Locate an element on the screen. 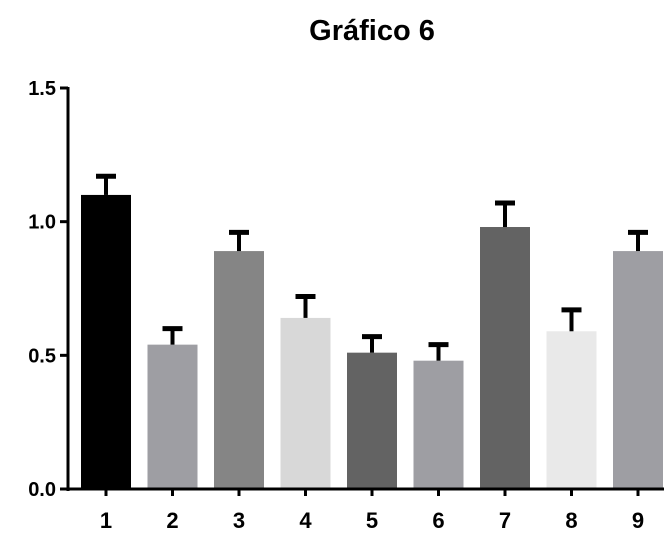  y-tick-label-0.0: 0.0 is located at coordinates (42, 490).